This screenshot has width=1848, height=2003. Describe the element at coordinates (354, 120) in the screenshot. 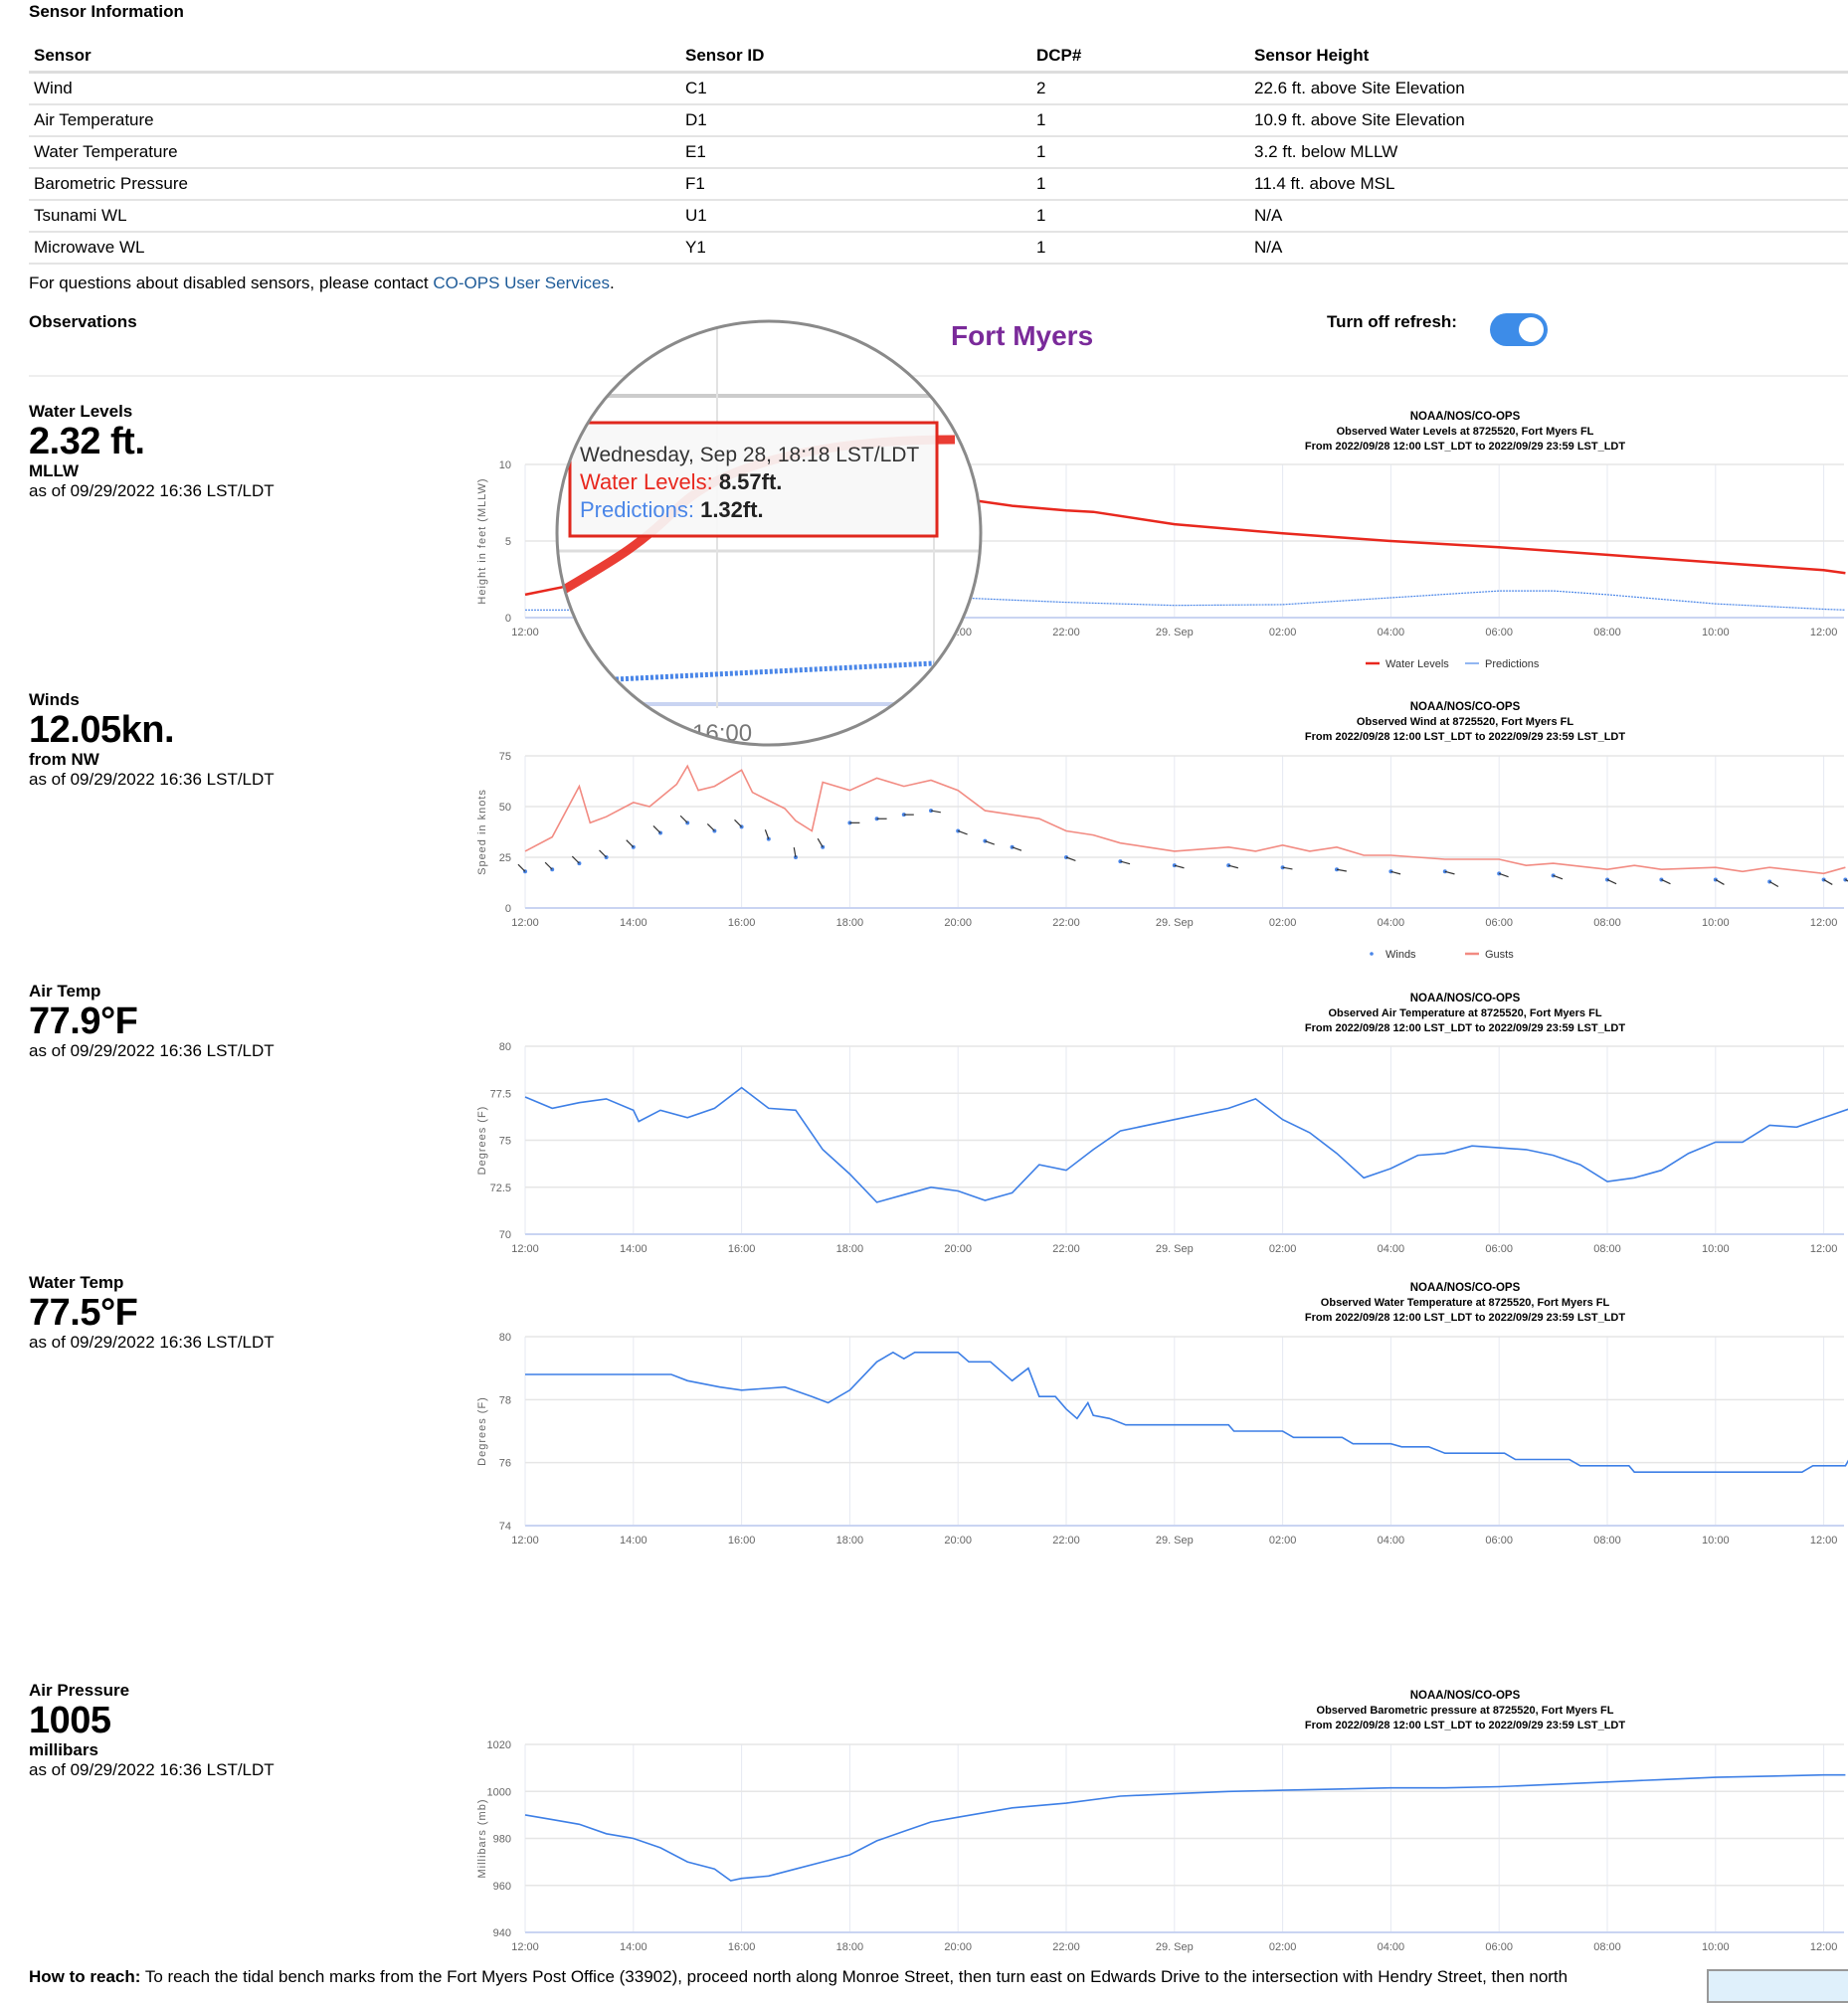

I see `cell-sensor: Air Temperature` at that location.